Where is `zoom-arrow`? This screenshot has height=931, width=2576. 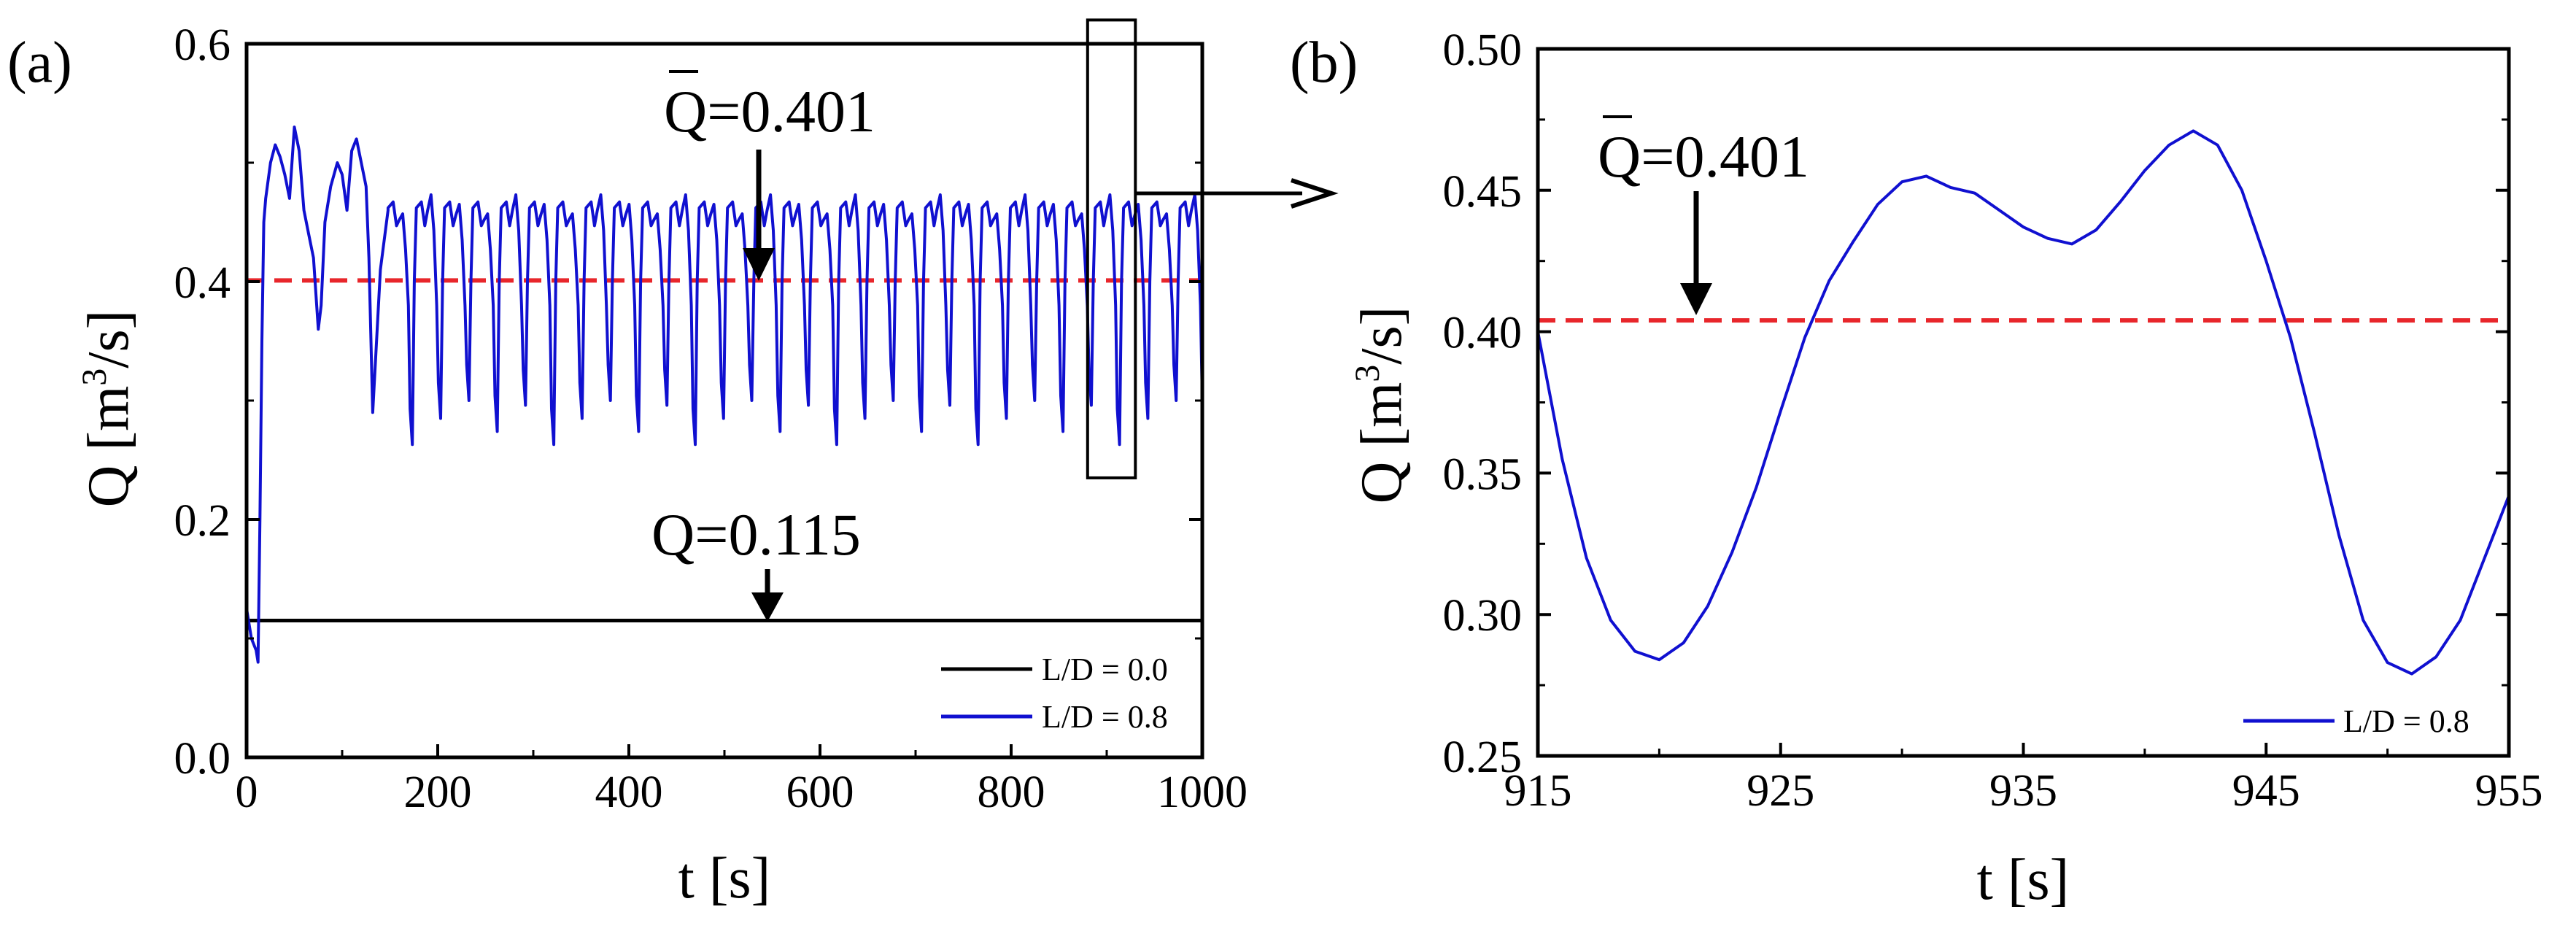 zoom-arrow is located at coordinates (1236, 193).